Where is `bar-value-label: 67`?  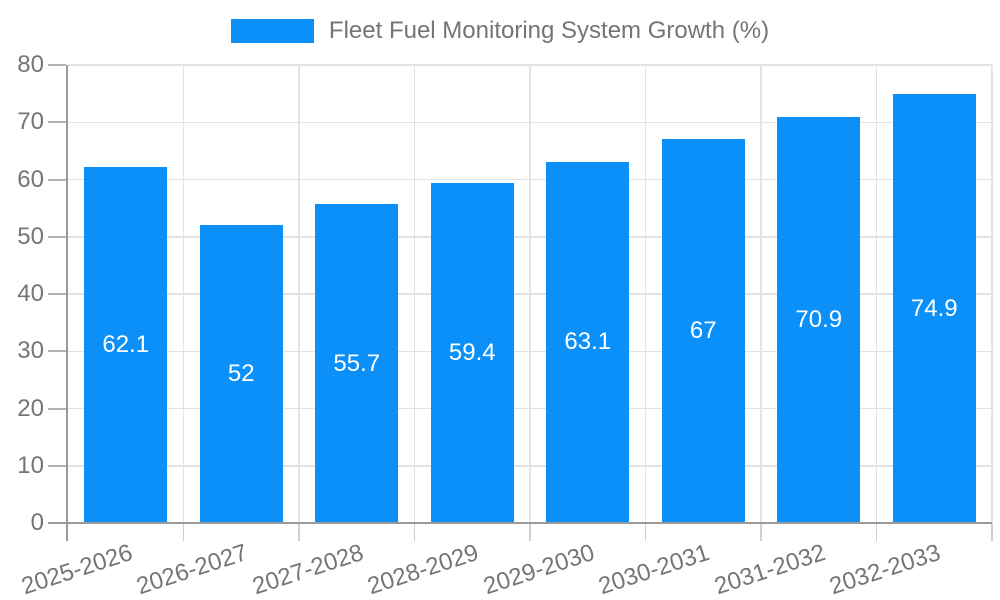
bar-value-label: 67 is located at coordinates (703, 331).